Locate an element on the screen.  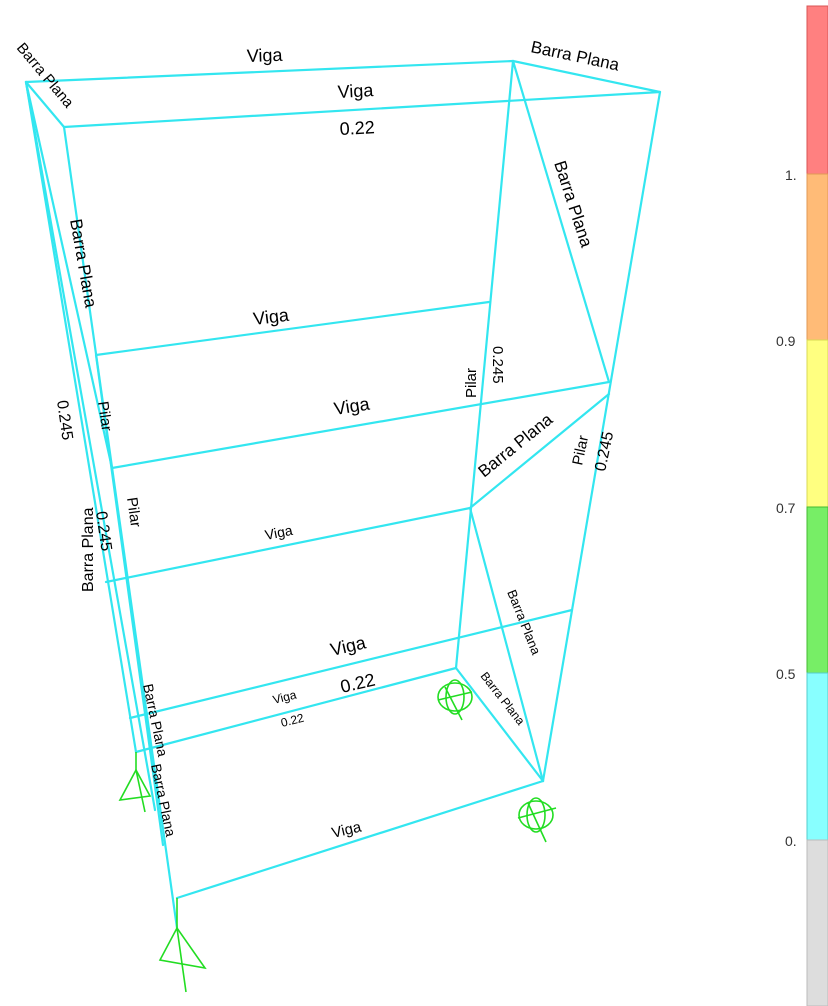
legend-band-0.7-0.9 is located at coordinates (817, 423).